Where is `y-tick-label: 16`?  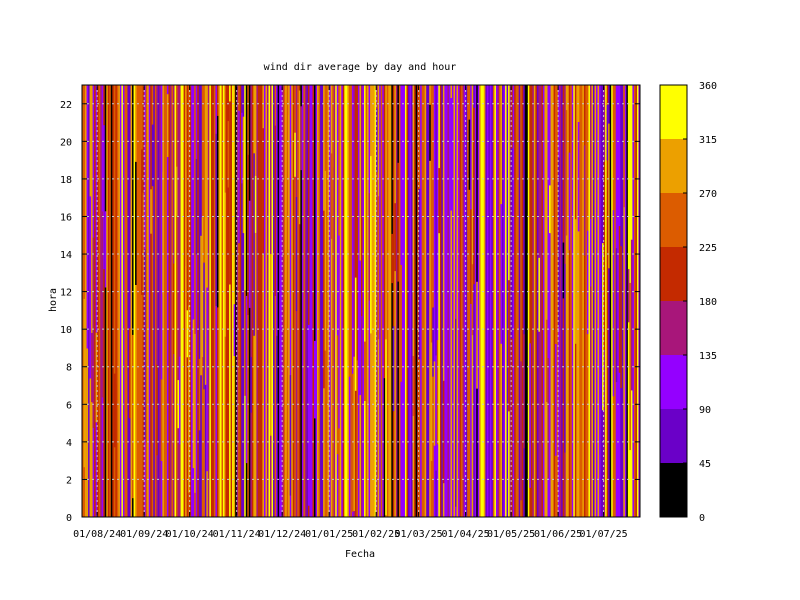
y-tick-label: 16 is located at coordinates (66, 217).